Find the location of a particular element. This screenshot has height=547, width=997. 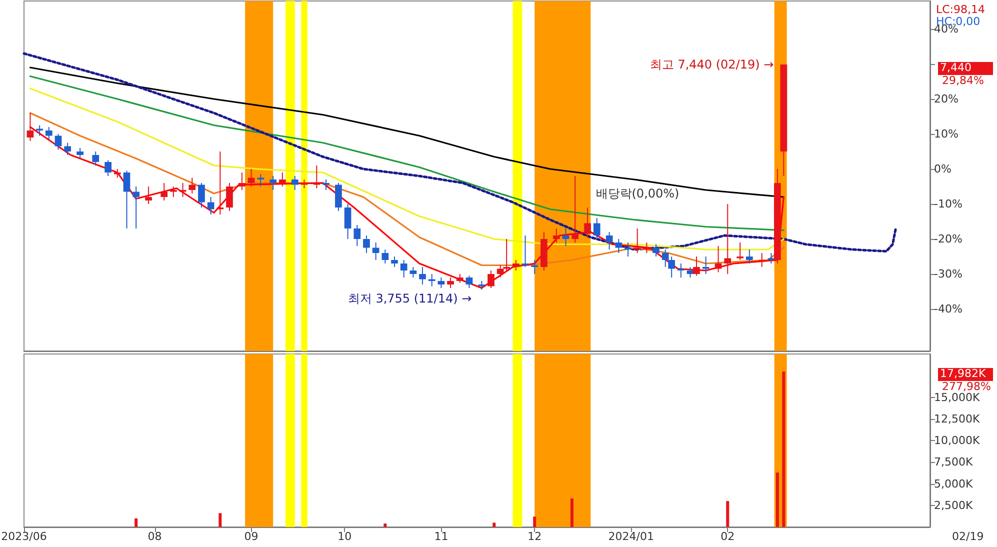

text: 17,982K is located at coordinates (963, 373).